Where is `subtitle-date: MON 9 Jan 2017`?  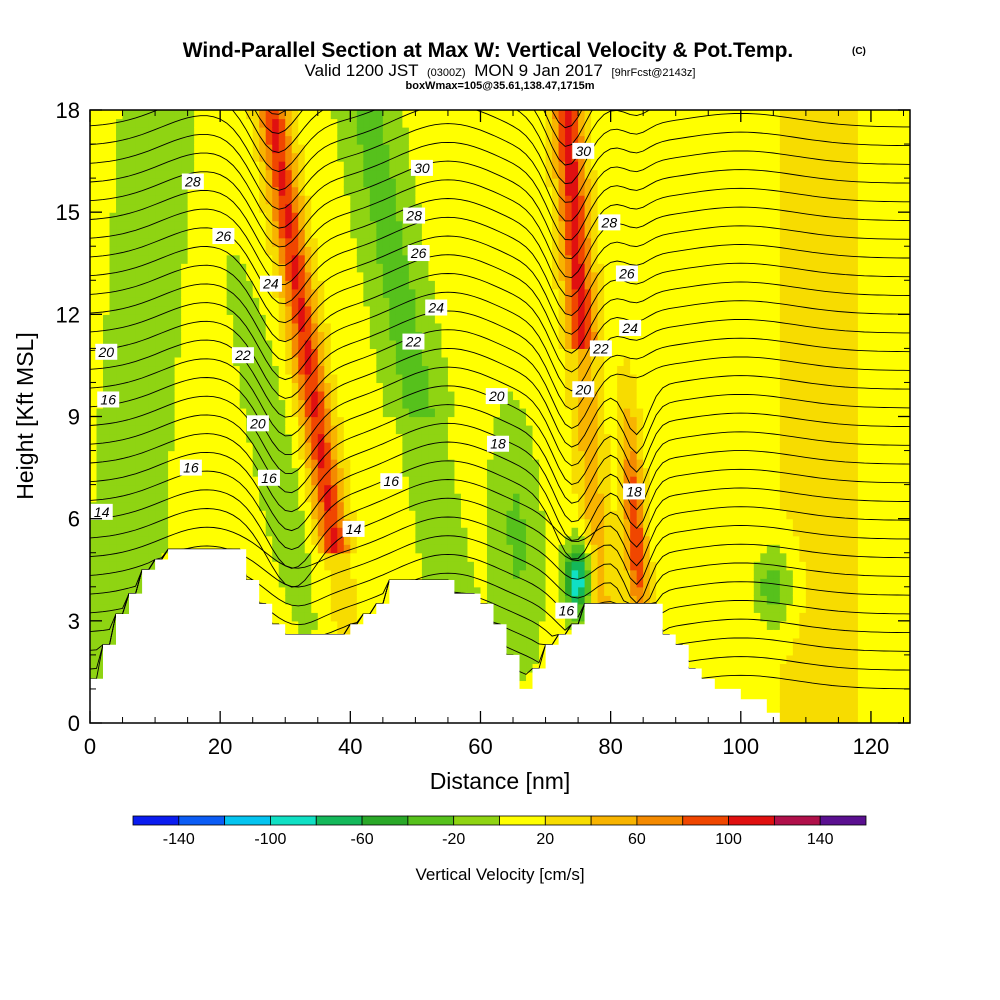
subtitle-date: MON 9 Jan 2017 is located at coordinates (538, 70).